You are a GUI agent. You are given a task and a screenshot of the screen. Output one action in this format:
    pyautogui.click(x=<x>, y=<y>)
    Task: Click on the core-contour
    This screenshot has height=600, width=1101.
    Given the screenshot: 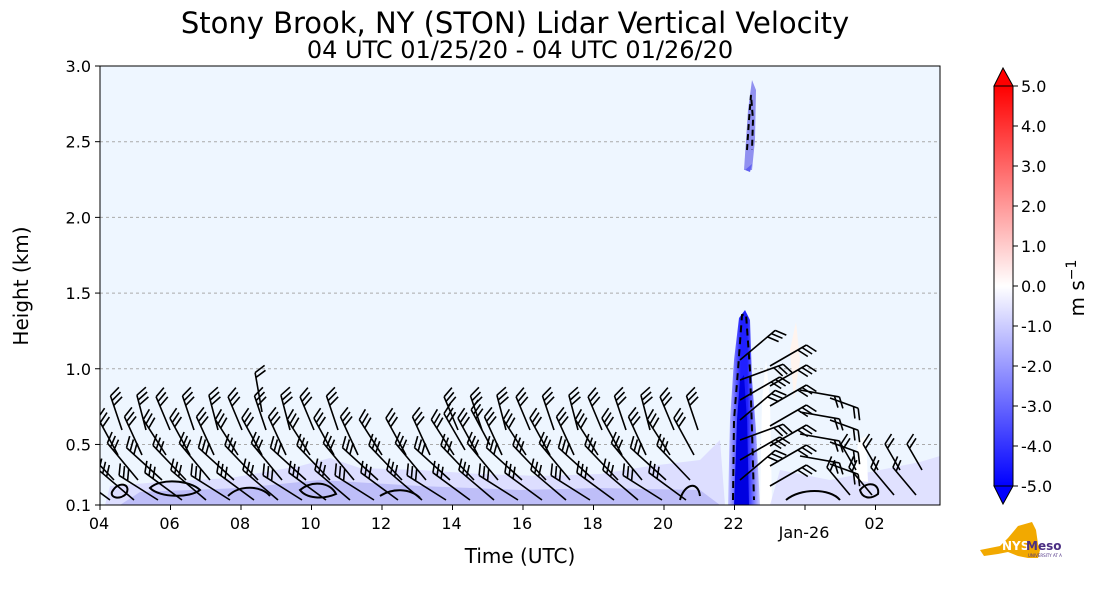 What is the action you would take?
    pyautogui.click(x=743, y=406)
    